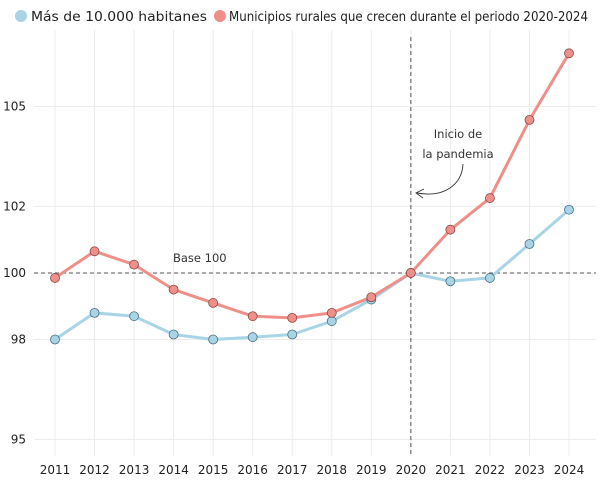  What do you see at coordinates (529, 470) in the screenshot?
I see `x-tick-label: 2023` at bounding box center [529, 470].